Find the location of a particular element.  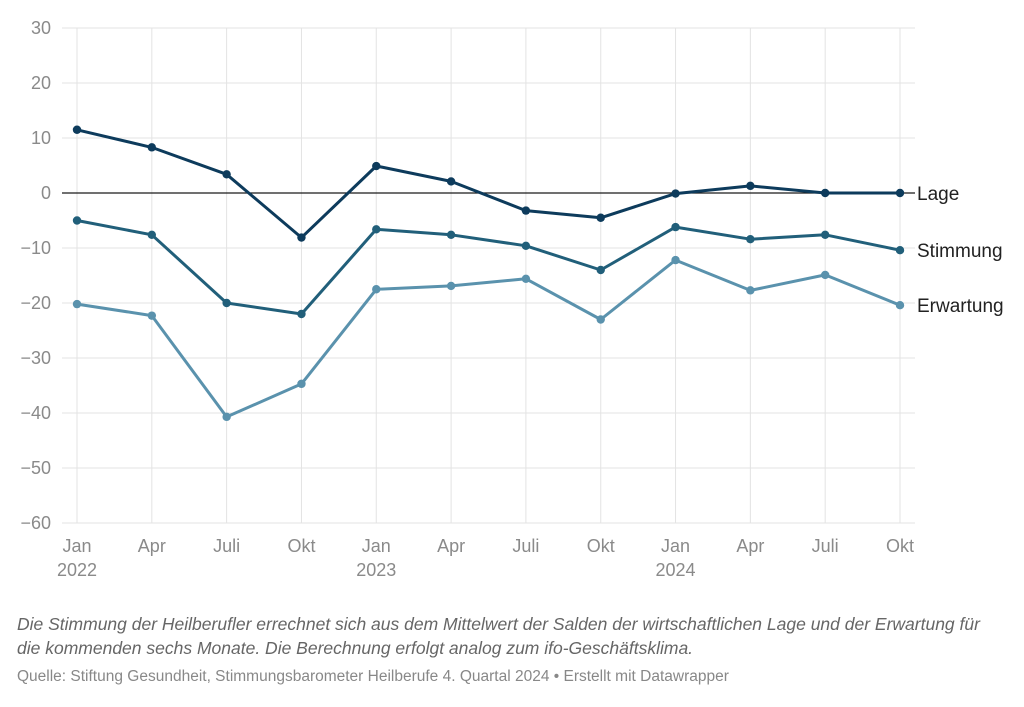

y-tick-label: −60 is located at coordinates (35, 523).